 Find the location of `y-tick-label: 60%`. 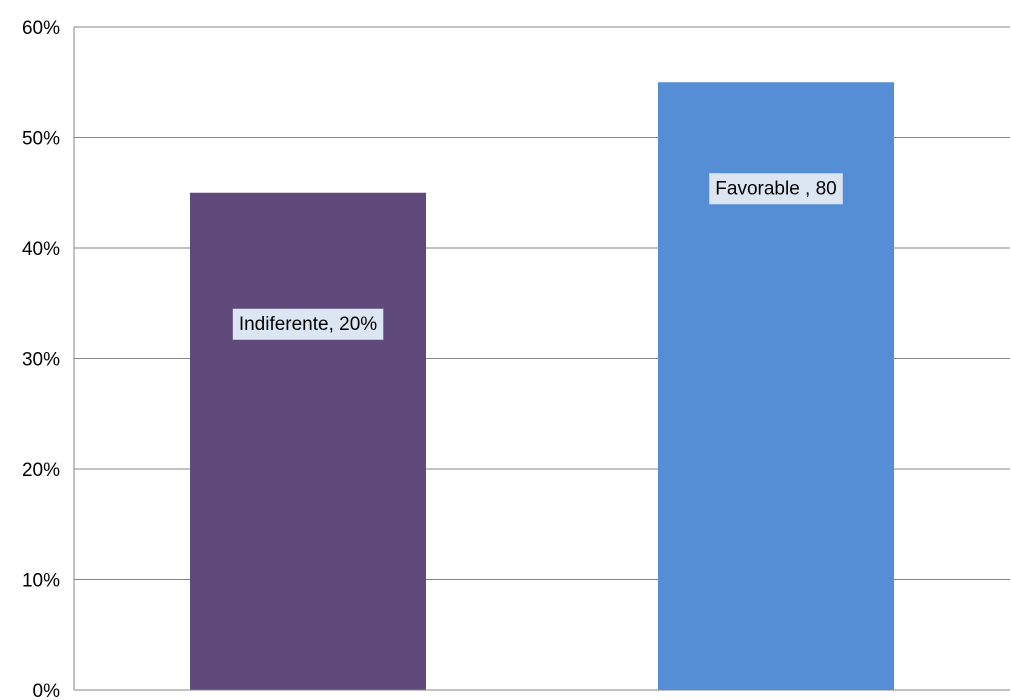

y-tick-label: 60% is located at coordinates (41, 28).